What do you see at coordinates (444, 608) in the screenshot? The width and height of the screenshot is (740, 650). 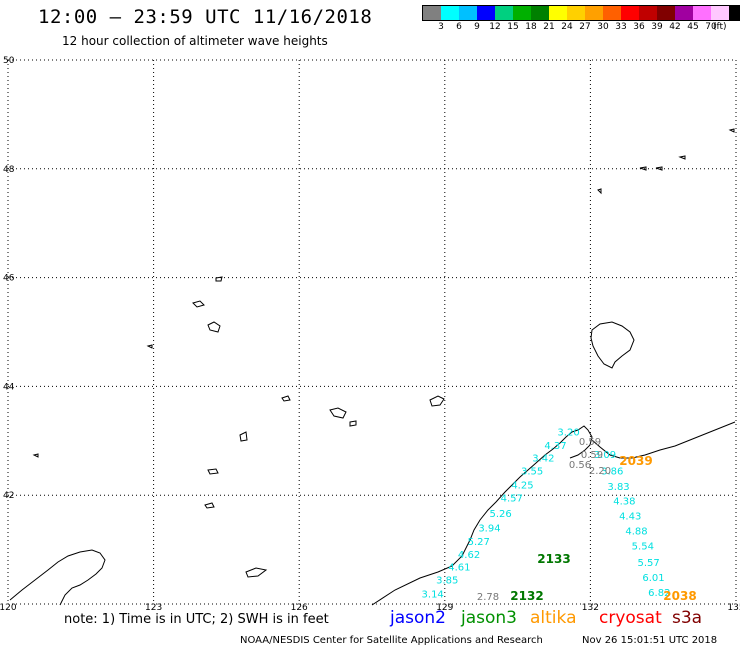 I see `longitude-label: 129` at bounding box center [444, 608].